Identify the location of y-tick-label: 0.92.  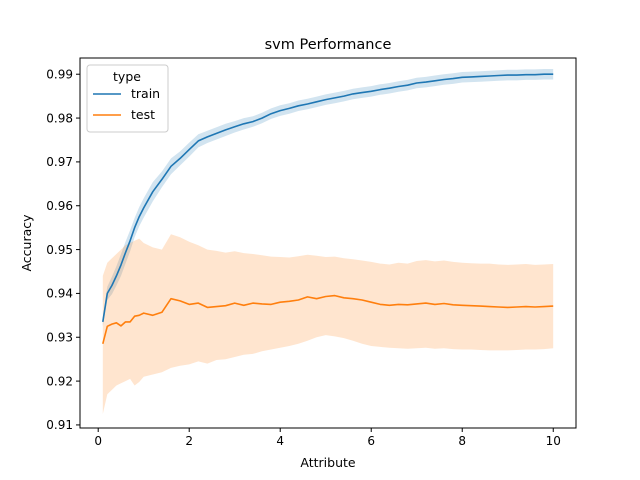
(59, 381).